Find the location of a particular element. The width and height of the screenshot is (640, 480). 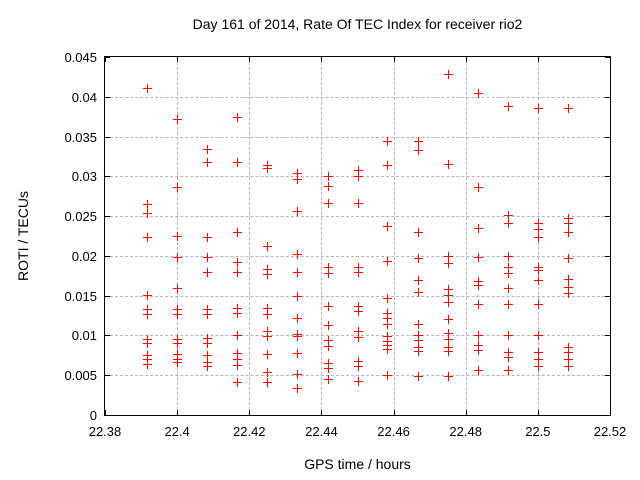

vertical-gridline is located at coordinates (322, 236).